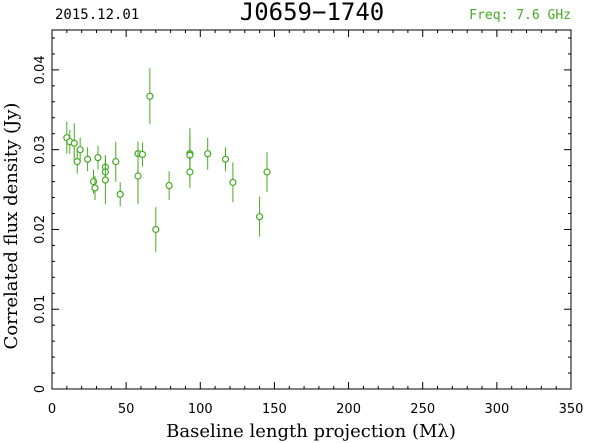 The width and height of the screenshot is (590, 443). What do you see at coordinates (496, 409) in the screenshot?
I see `x-tick-label: 300` at bounding box center [496, 409].